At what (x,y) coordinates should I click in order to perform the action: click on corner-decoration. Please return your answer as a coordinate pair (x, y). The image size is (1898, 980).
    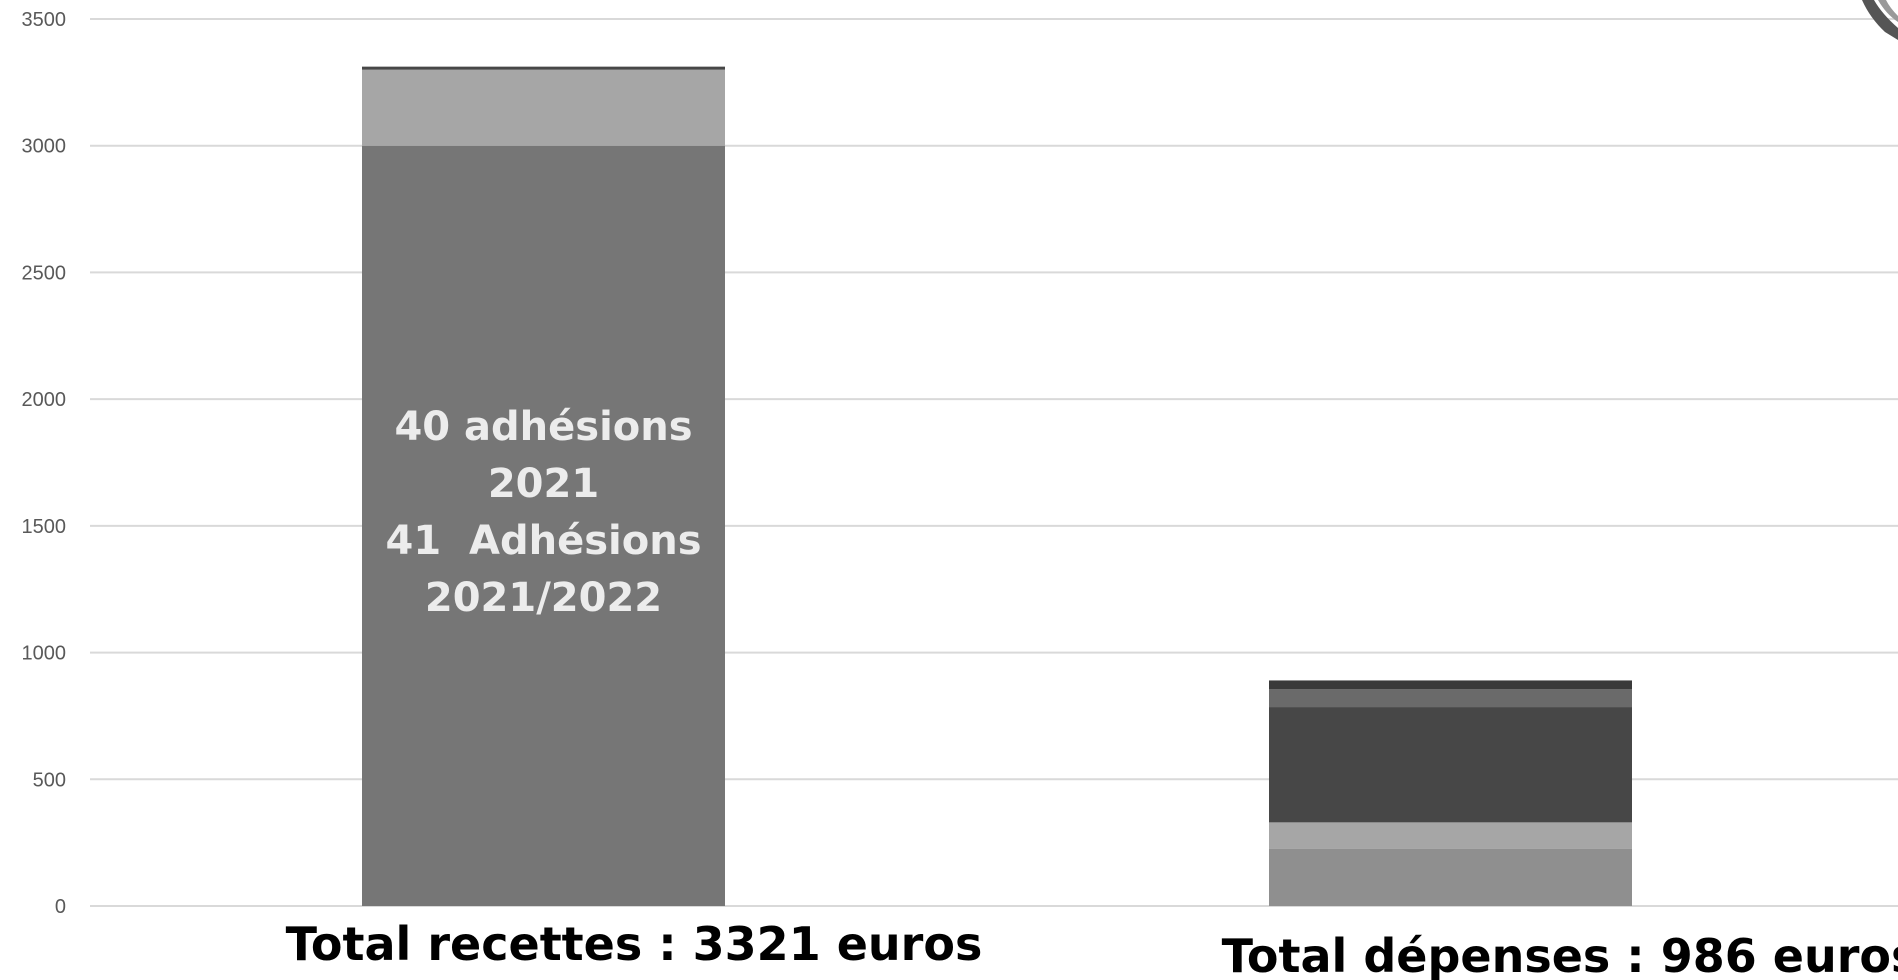
    Looking at the image, I should click on (1880, 20).